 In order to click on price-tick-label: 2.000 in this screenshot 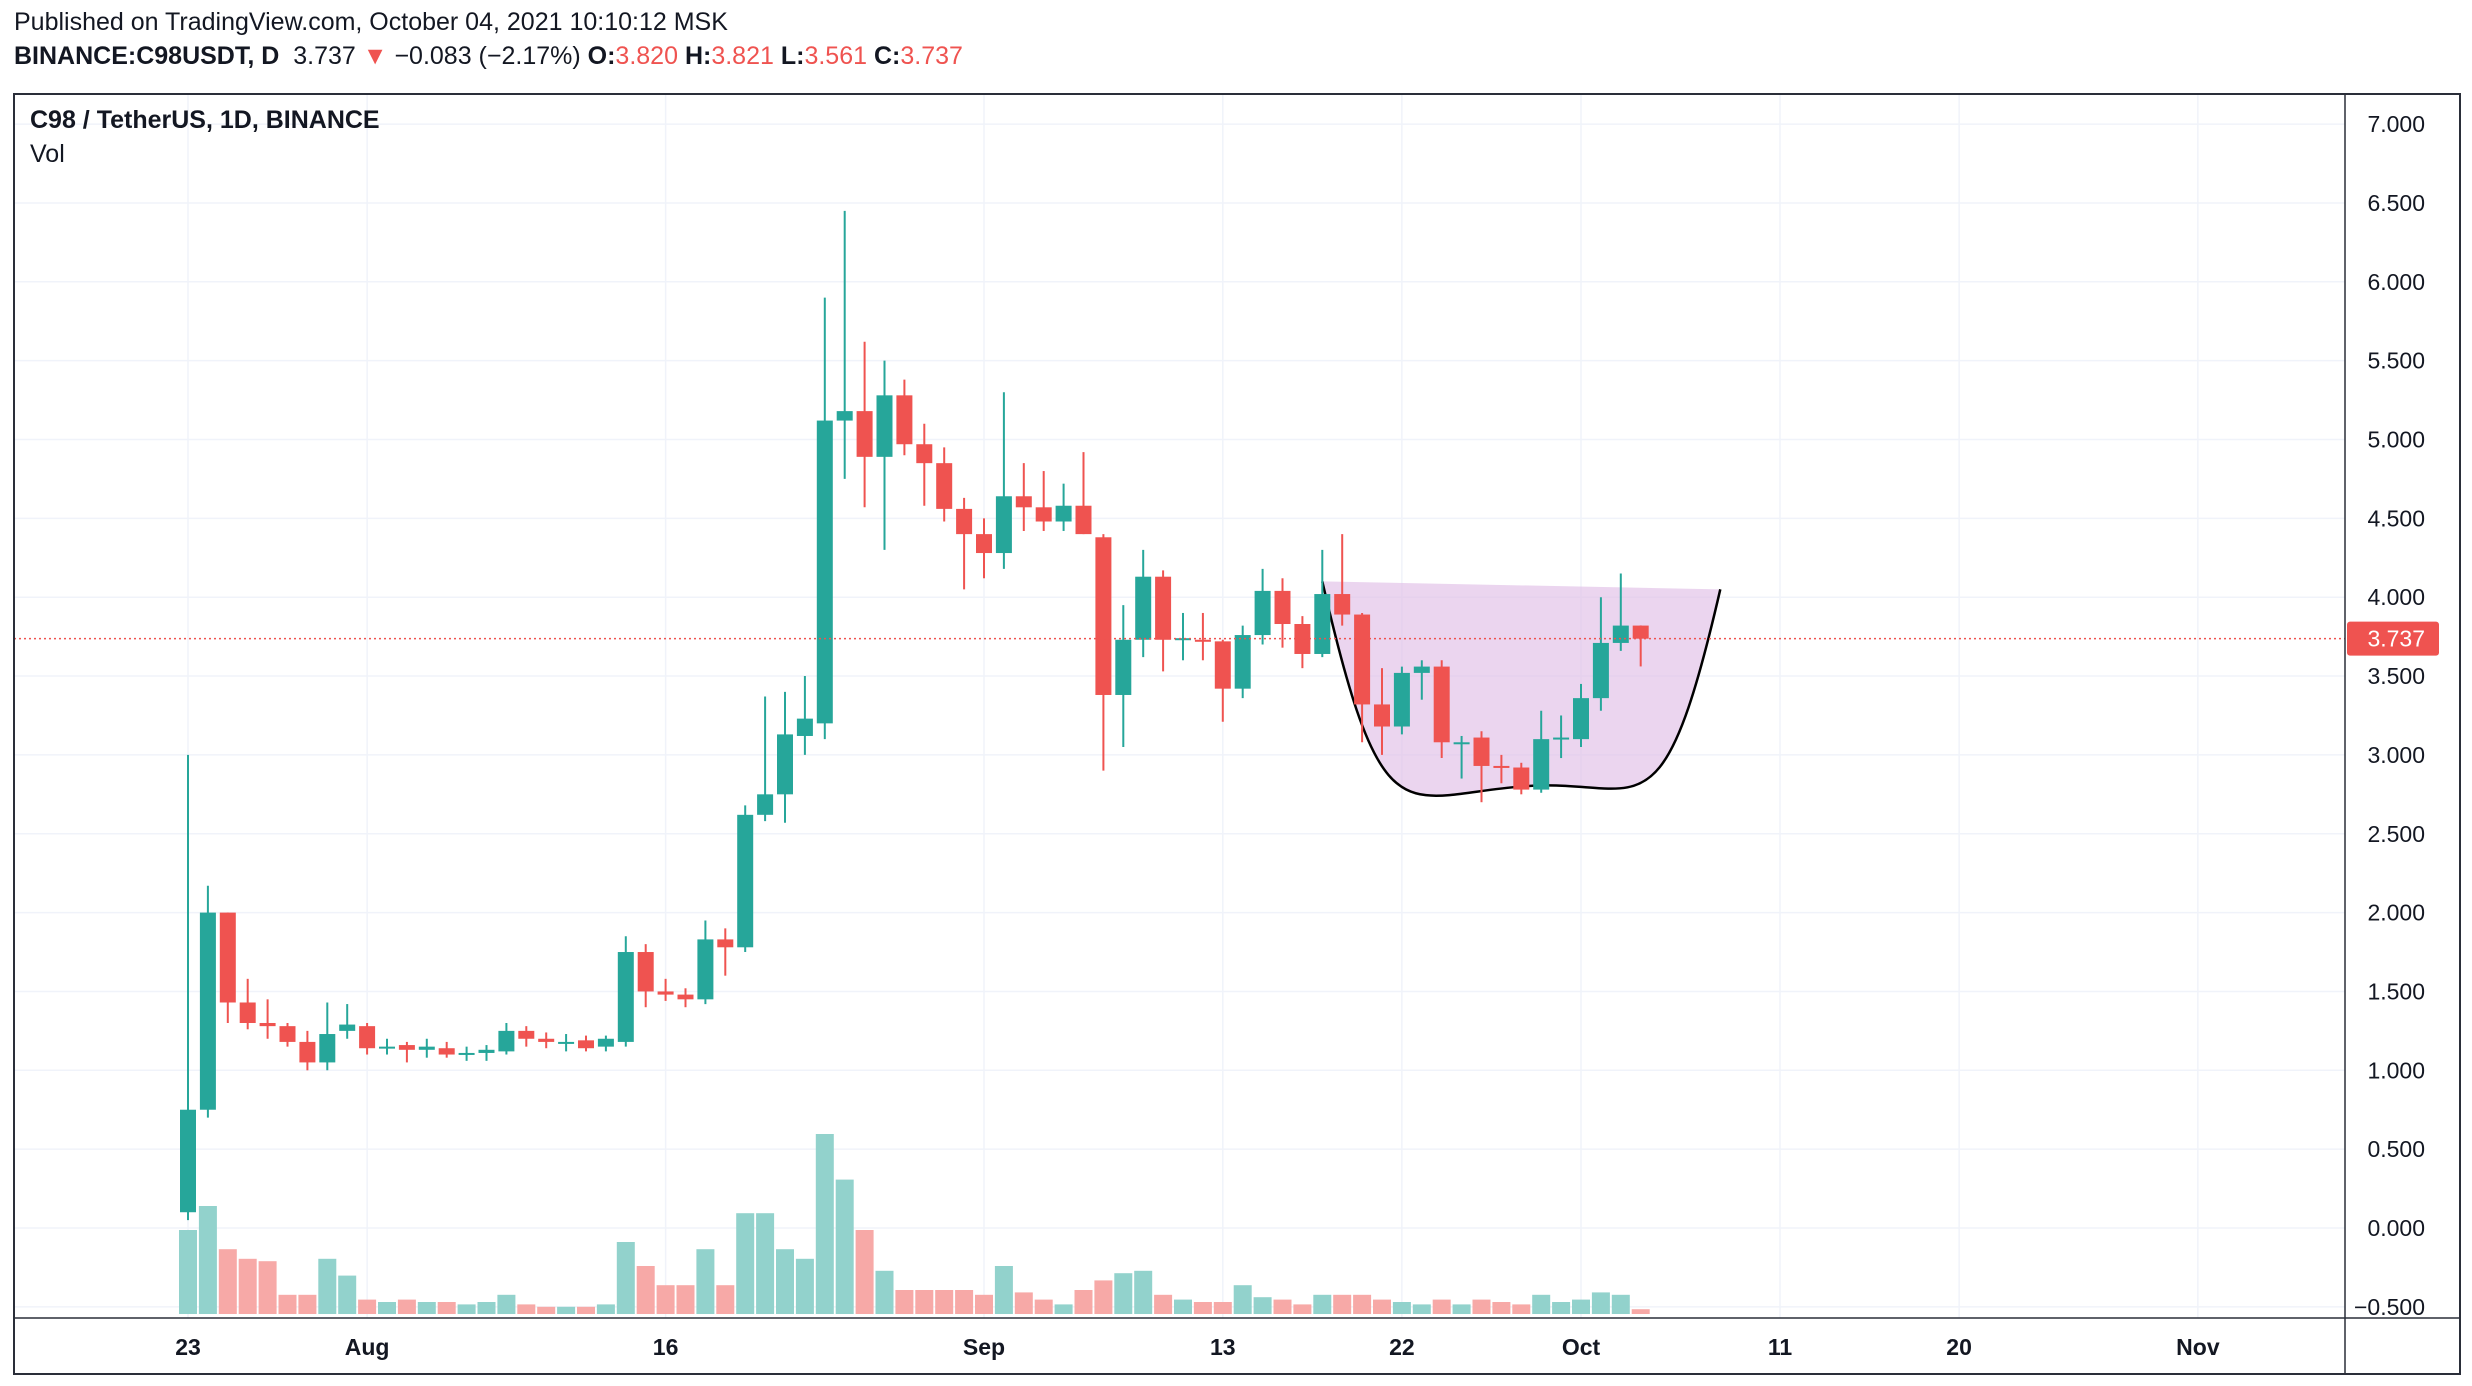, I will do `click(2396, 913)`.